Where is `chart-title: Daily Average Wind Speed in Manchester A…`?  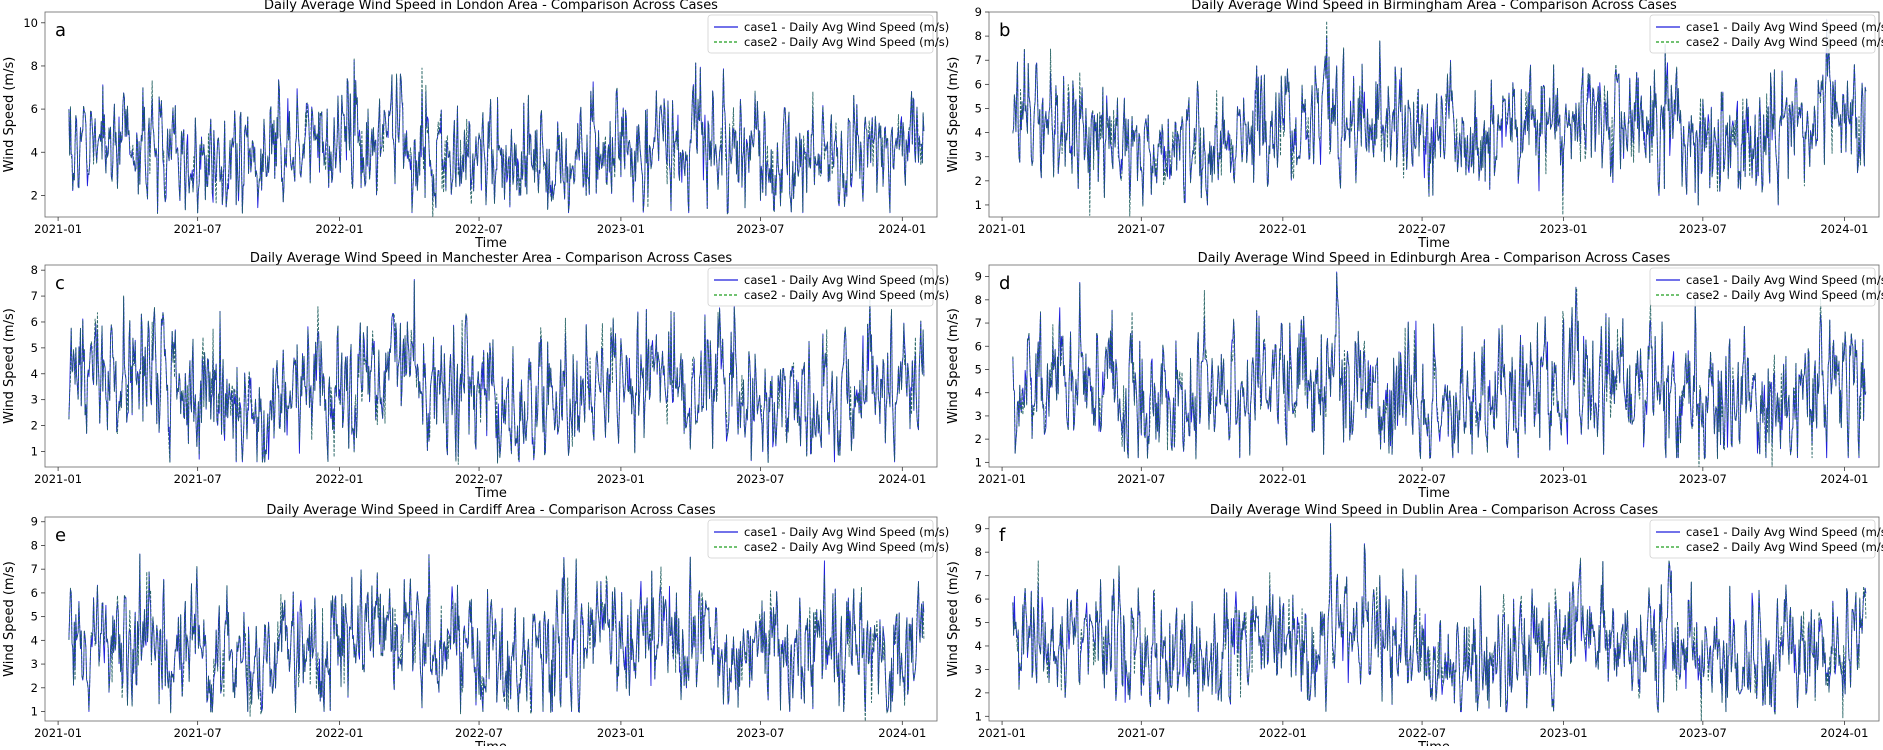
chart-title: Daily Average Wind Speed in Manchester A… is located at coordinates (491, 258).